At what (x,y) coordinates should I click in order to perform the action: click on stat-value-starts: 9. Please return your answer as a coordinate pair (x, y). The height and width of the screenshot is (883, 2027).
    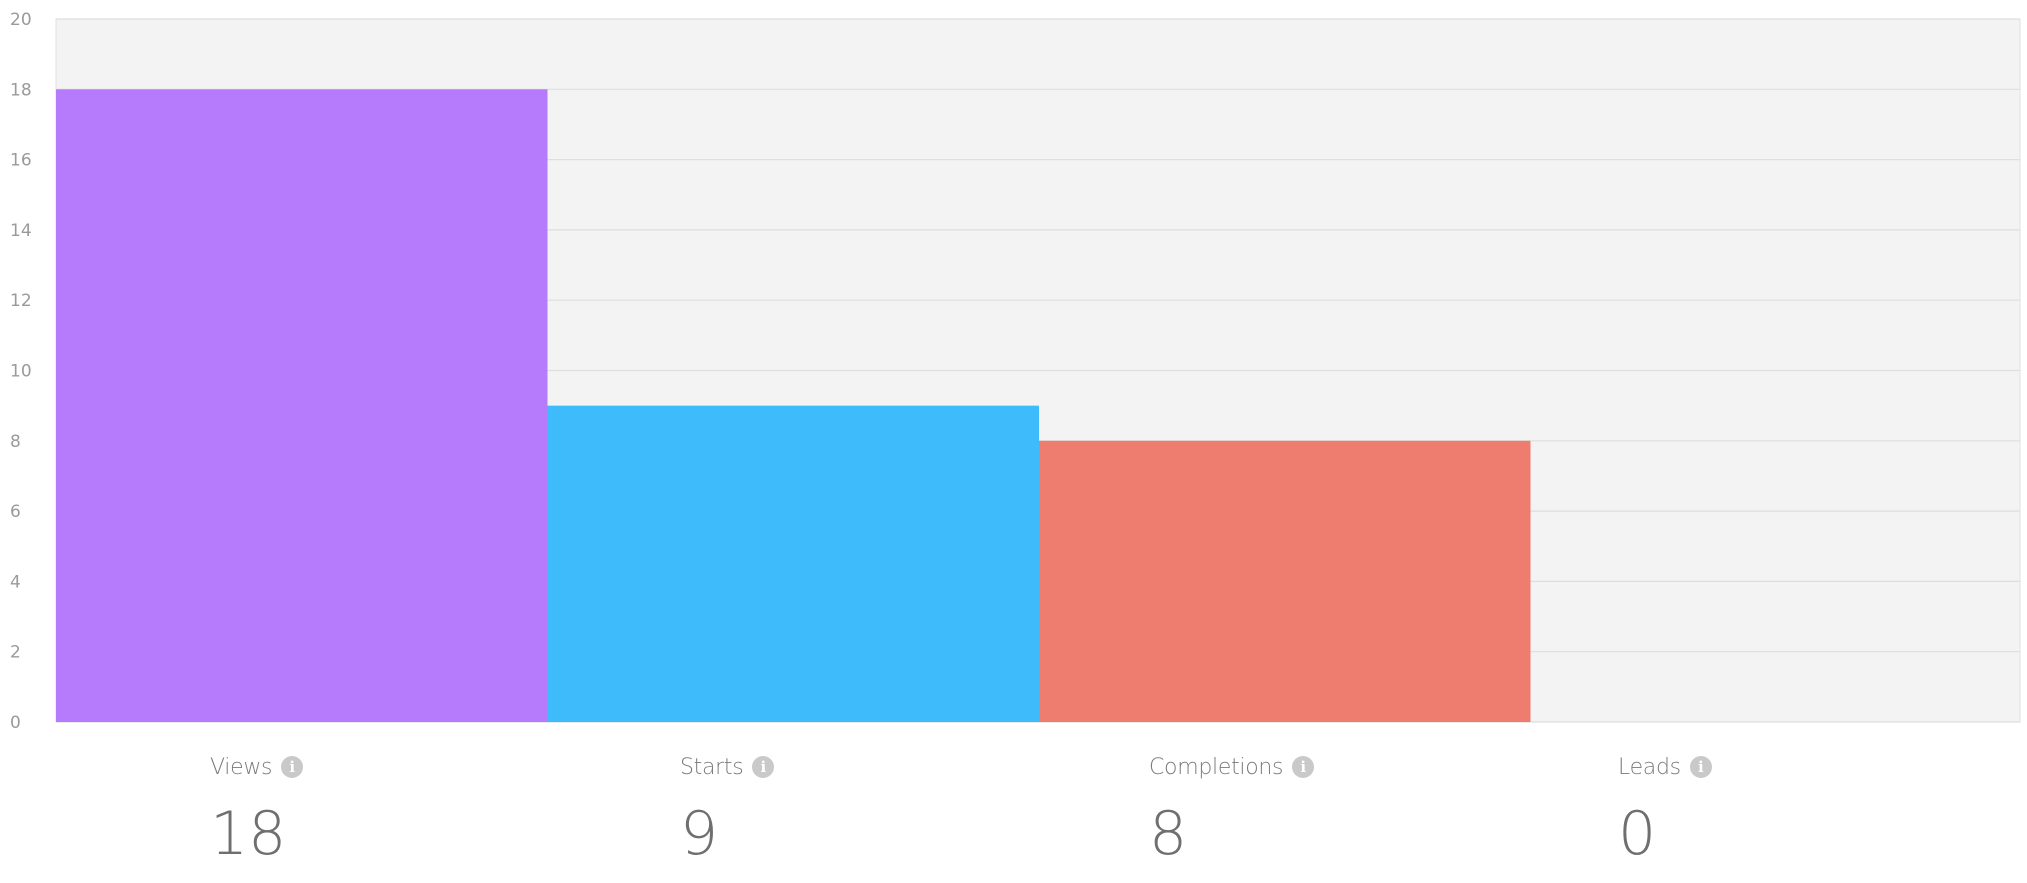
    Looking at the image, I should click on (699, 834).